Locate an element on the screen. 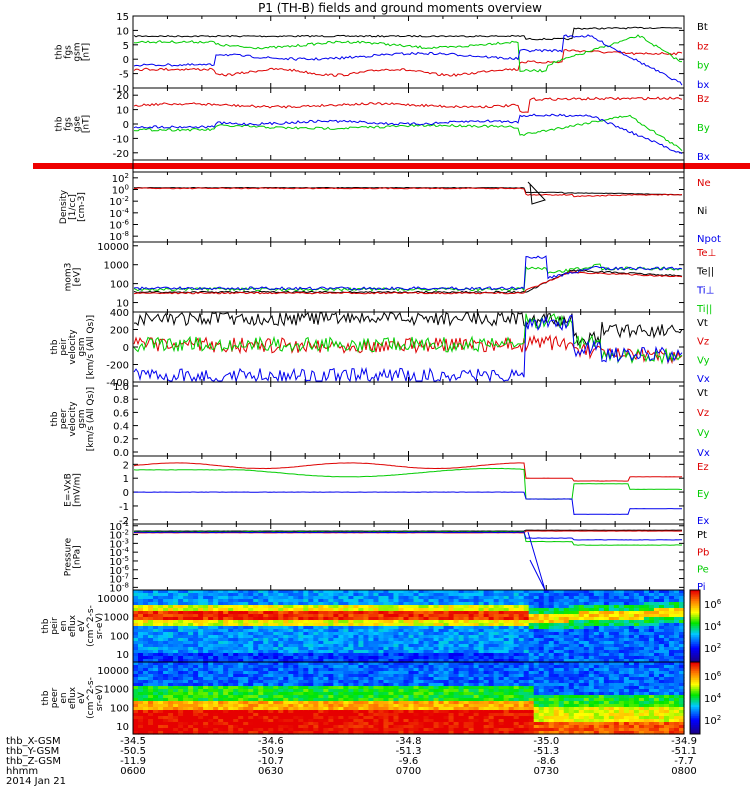 This screenshot has width=750, height=800. efield-panel-legend-Ey: Ey is located at coordinates (703, 494).